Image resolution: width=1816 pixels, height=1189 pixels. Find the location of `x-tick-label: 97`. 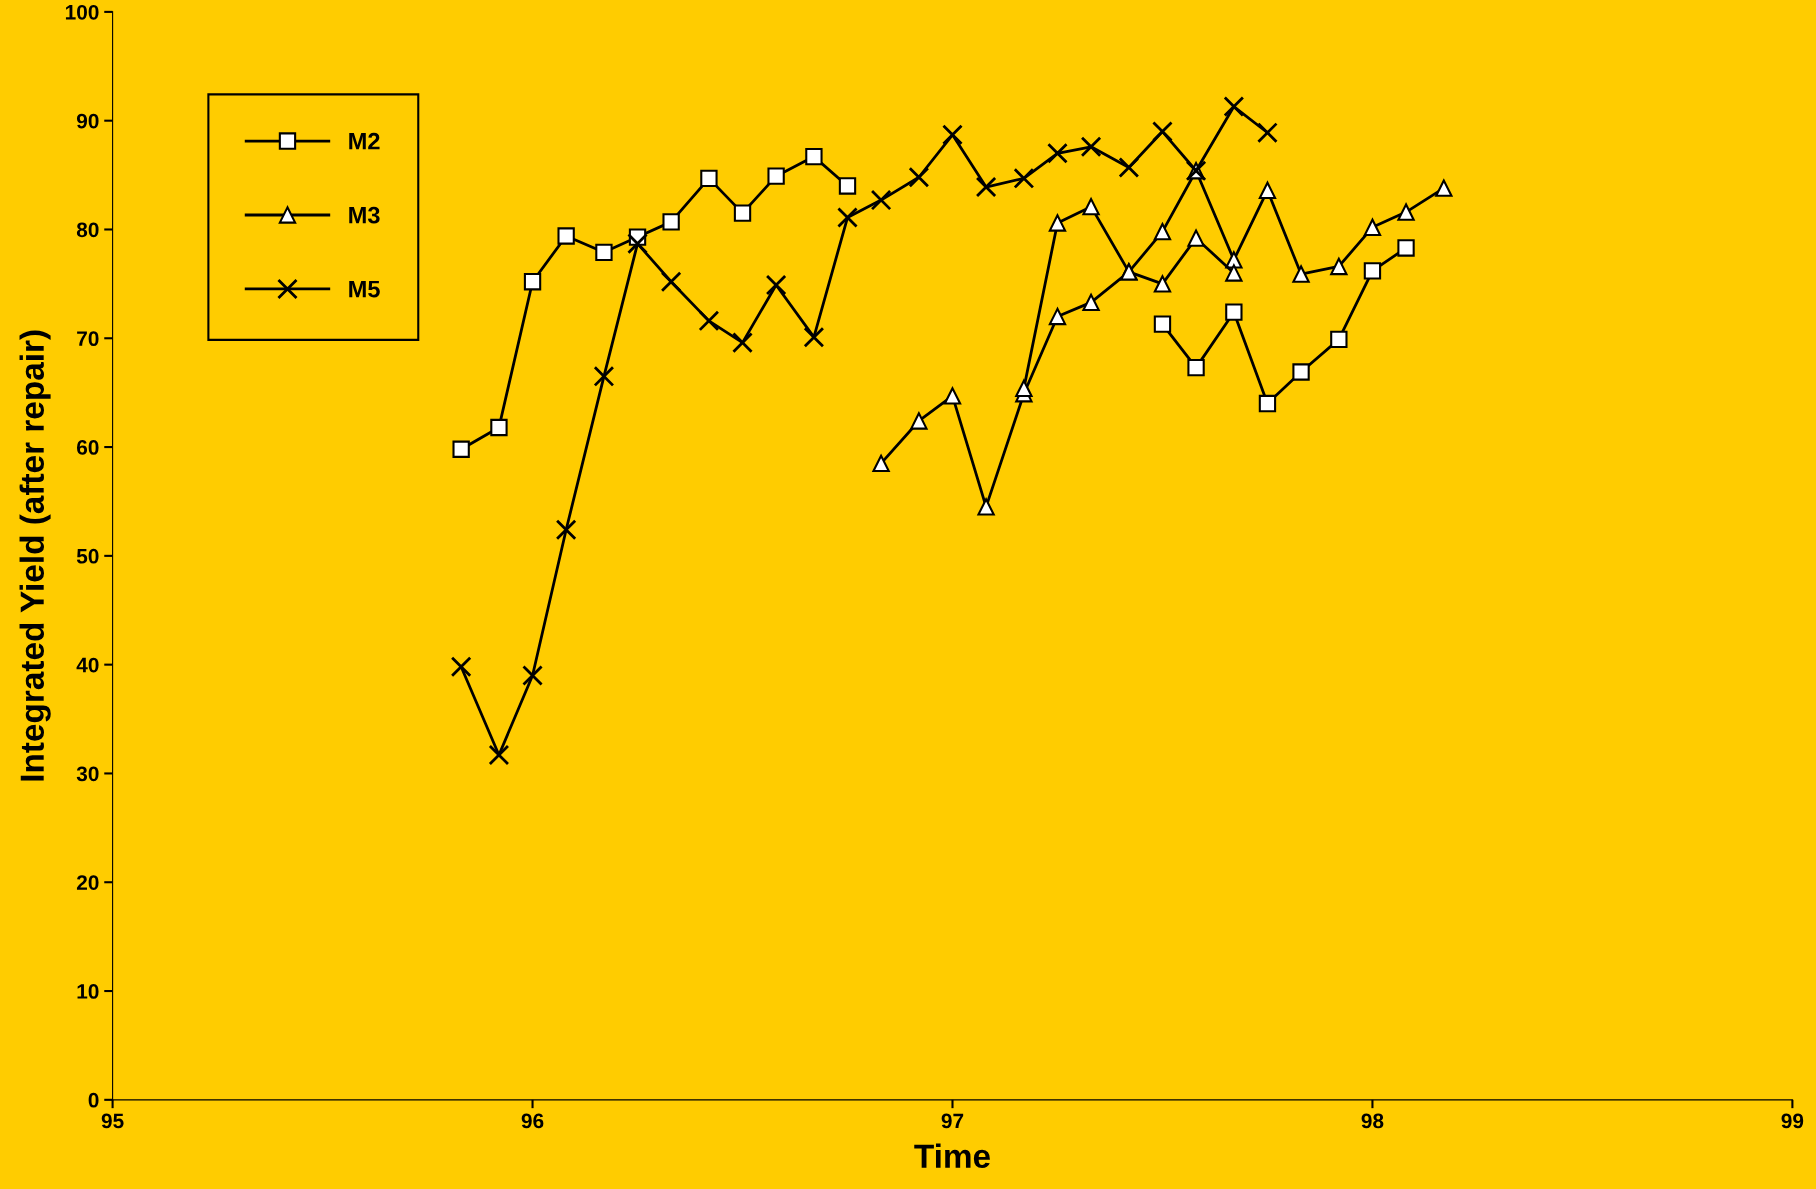

x-tick-label: 97 is located at coordinates (952, 1121).